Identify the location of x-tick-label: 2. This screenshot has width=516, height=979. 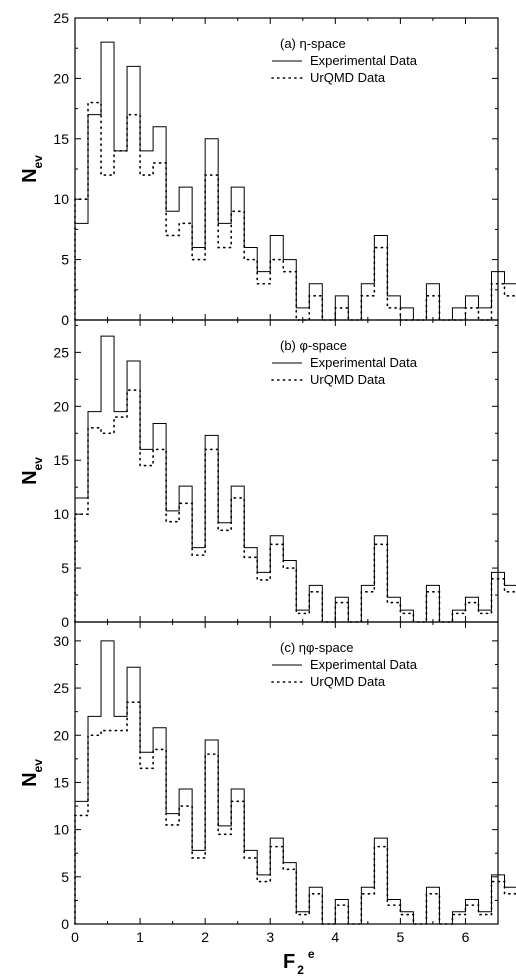
(205, 937).